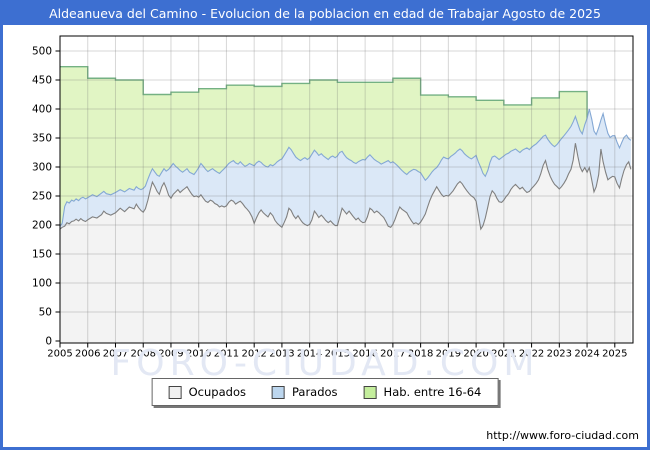 Image resolution: width=650 pixels, height=450 pixels. I want to click on svg-text: 2006, so click(87, 354).